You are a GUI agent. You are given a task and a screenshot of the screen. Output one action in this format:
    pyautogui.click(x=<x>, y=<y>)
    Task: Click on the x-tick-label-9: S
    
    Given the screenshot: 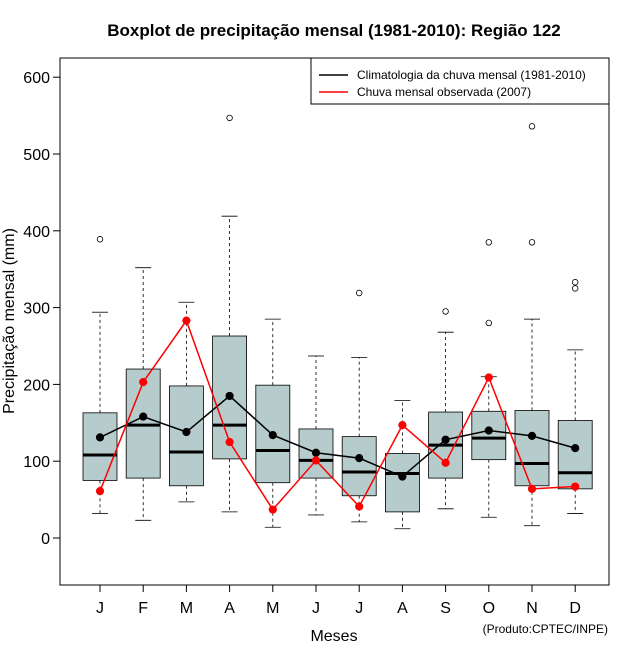 What is the action you would take?
    pyautogui.click(x=445, y=608)
    